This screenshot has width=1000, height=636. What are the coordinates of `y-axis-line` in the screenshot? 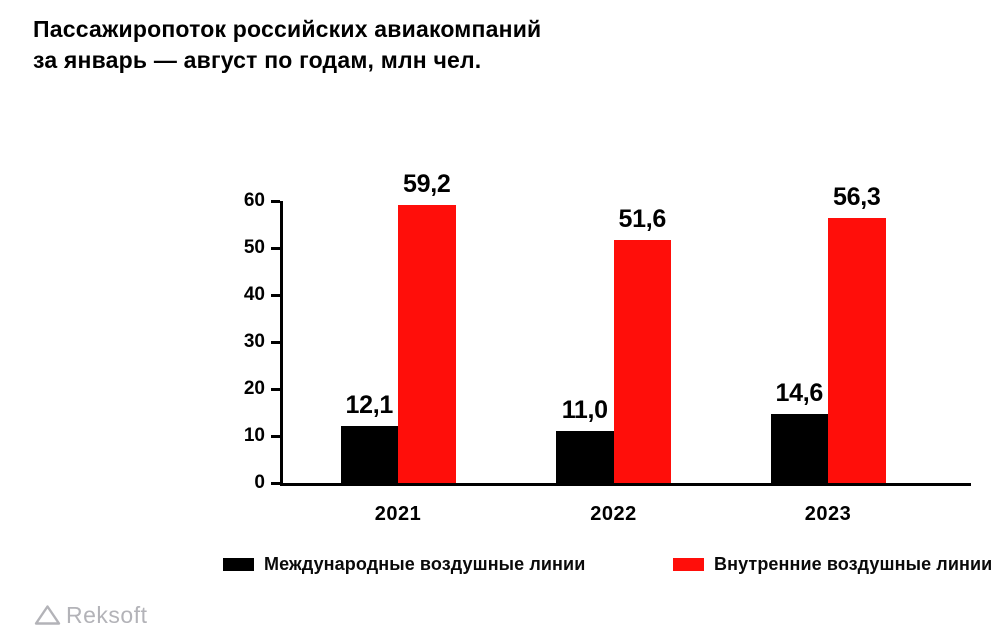 It's located at (281, 343).